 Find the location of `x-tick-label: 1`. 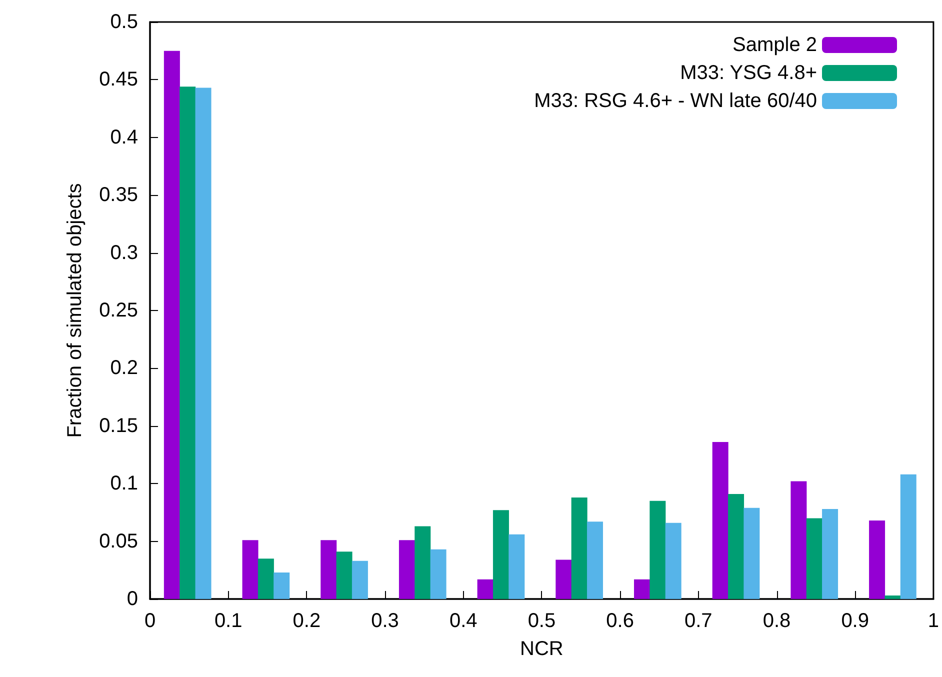

x-tick-label: 1 is located at coordinates (933, 621).